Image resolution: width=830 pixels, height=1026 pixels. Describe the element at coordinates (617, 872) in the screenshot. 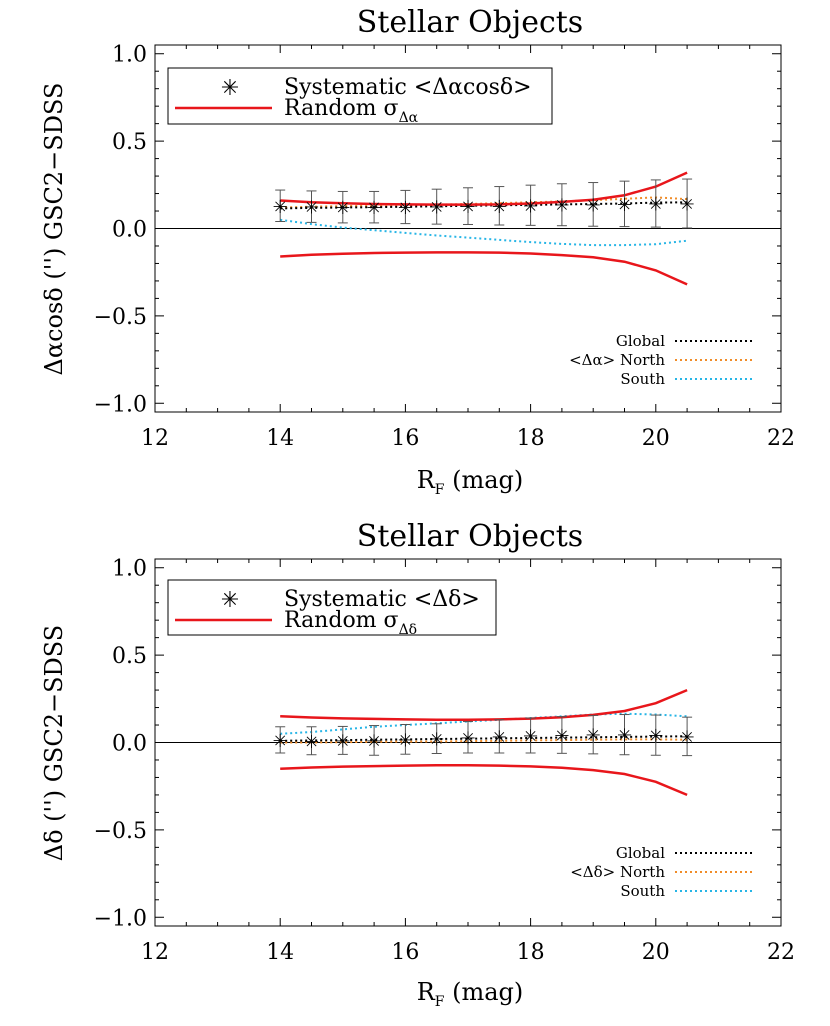

I see `legend-north-label: <Δδ> North` at that location.